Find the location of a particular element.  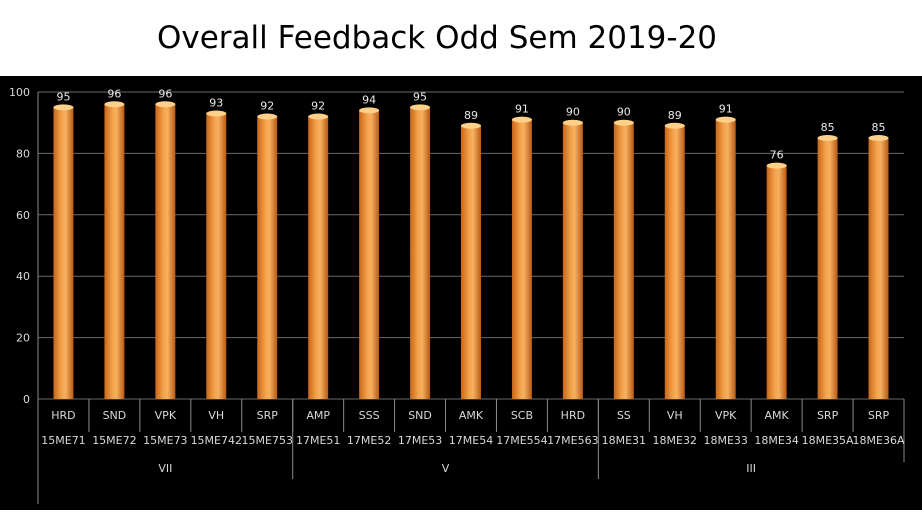

x-tick-label-faculty: VH is located at coordinates (216, 415).